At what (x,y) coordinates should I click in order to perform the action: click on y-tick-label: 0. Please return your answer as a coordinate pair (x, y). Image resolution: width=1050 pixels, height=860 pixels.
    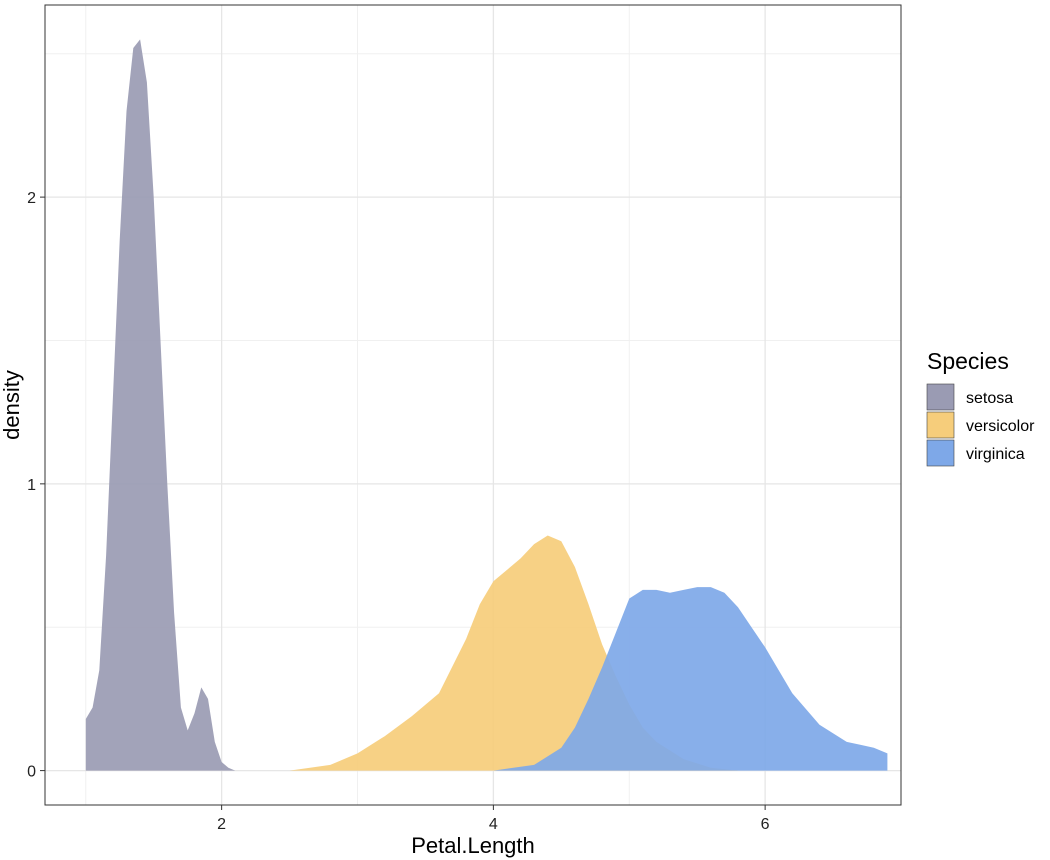
    Looking at the image, I should click on (31, 772).